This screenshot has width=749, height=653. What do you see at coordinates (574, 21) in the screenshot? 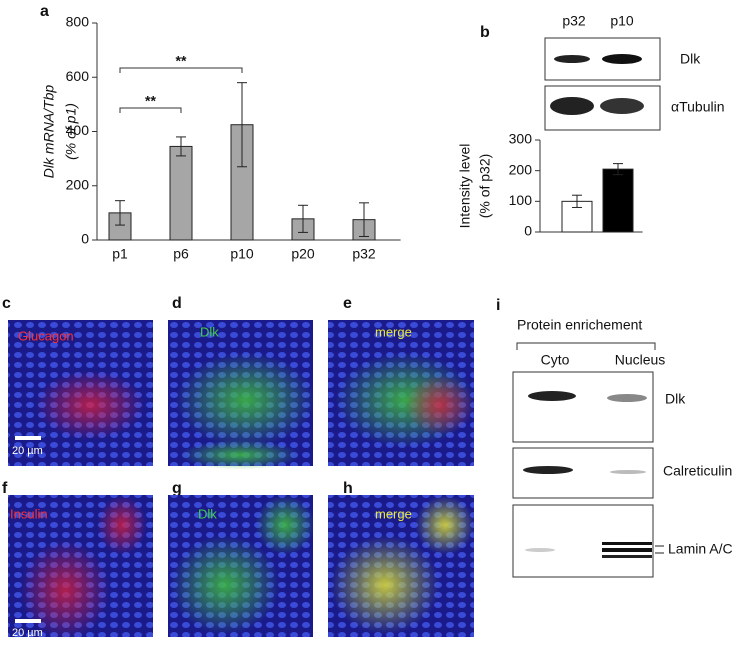
I see `lane-label: p32` at bounding box center [574, 21].